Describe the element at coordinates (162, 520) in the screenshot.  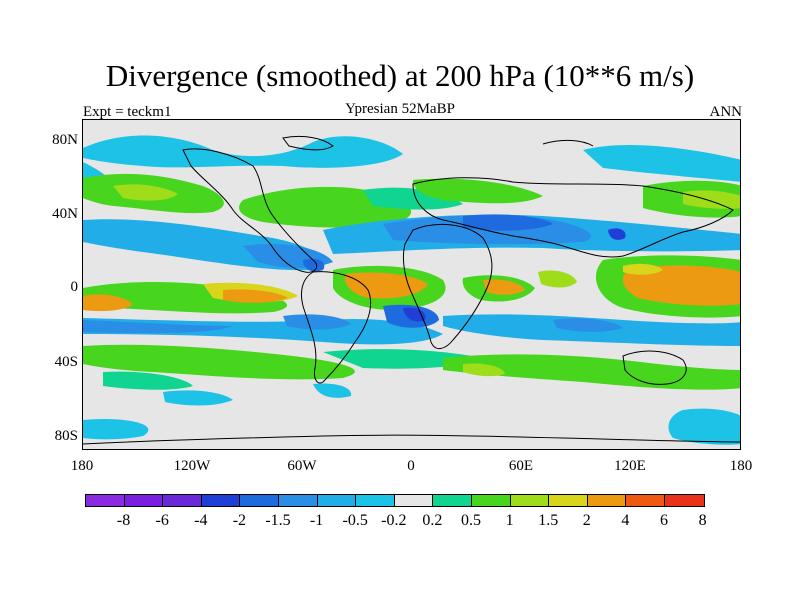
I see `colorbar-label: -6` at that location.